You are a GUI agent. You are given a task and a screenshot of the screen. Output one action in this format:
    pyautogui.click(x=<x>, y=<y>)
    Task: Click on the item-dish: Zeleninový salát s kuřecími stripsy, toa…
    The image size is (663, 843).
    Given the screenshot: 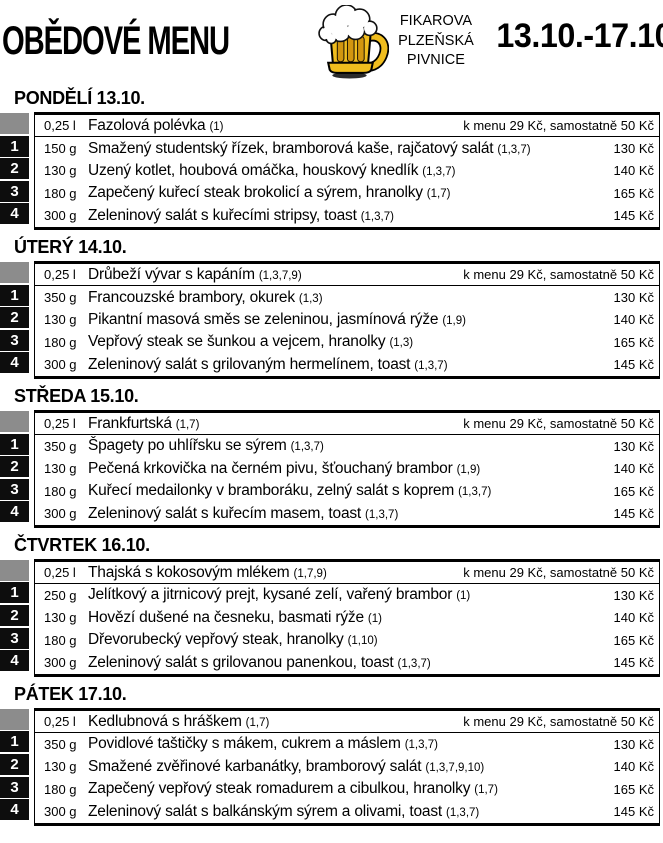 What is the action you would take?
    pyautogui.click(x=241, y=216)
    